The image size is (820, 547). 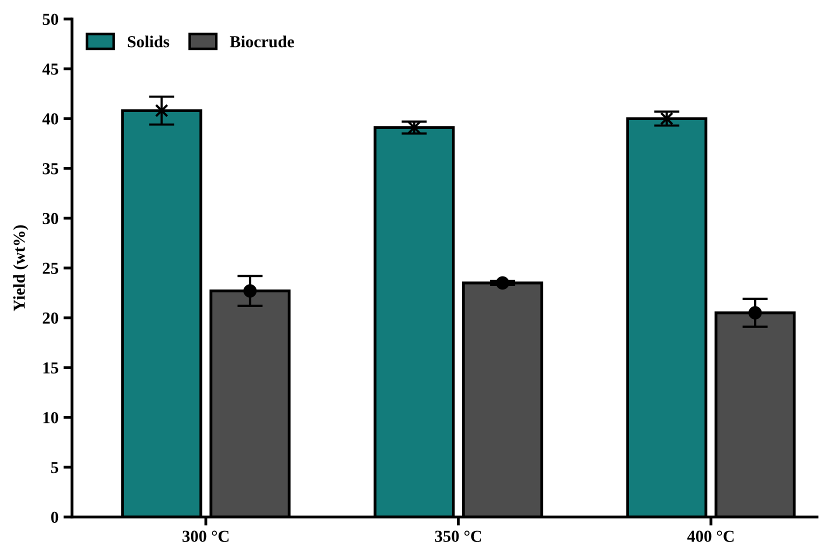 What do you see at coordinates (54, 517) in the screenshot?
I see `y-tick-label: 0` at bounding box center [54, 517].